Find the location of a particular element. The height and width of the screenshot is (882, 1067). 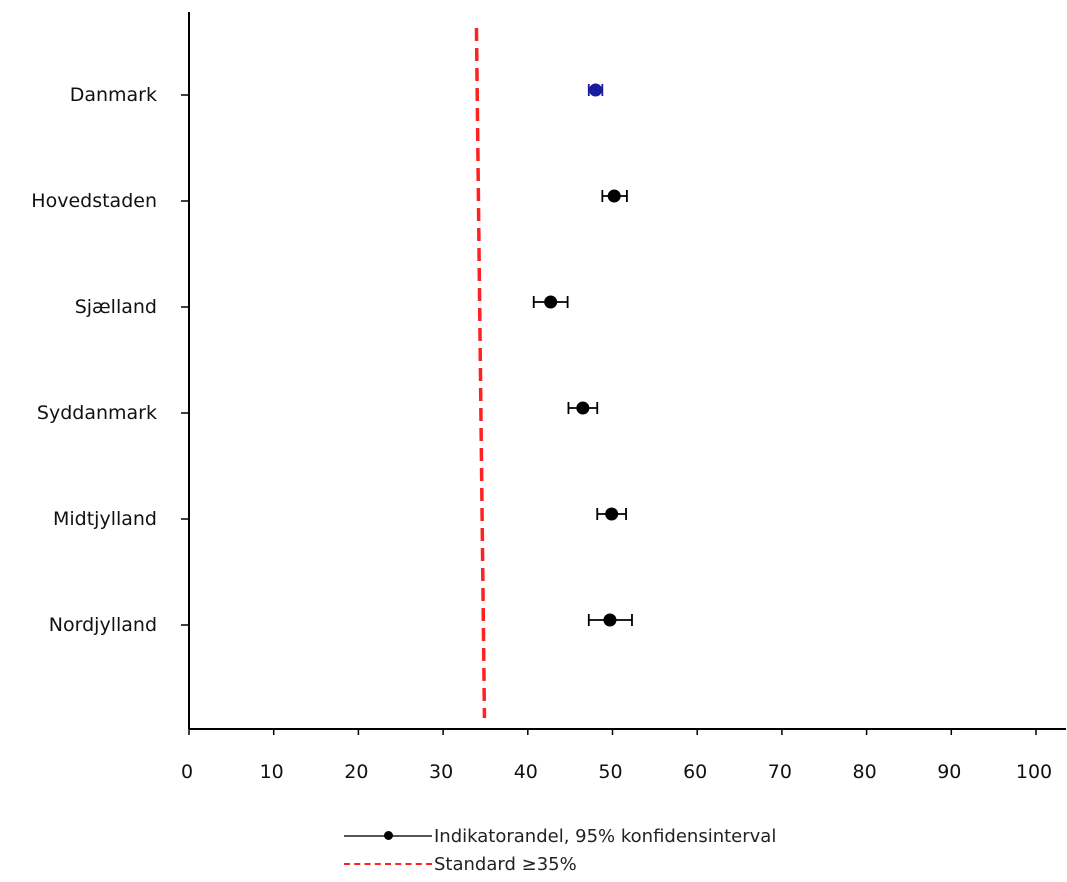

y-category-label: Nordjylland is located at coordinates (103, 625).